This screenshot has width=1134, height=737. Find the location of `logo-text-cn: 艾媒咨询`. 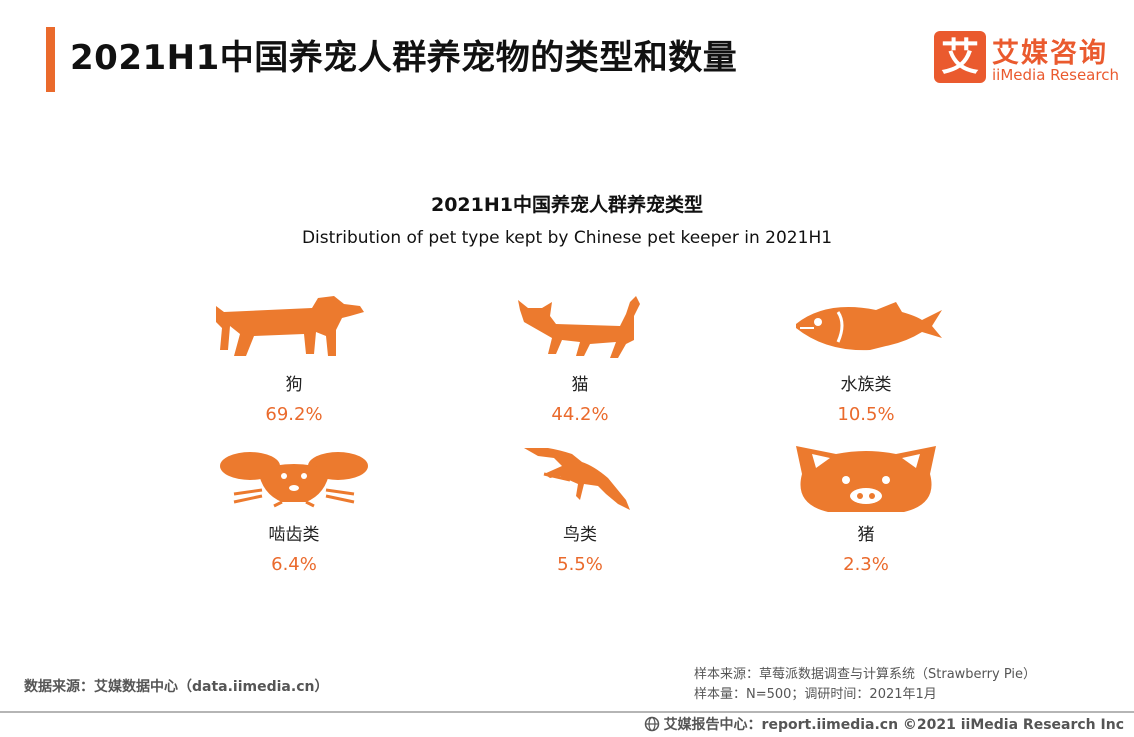

logo-text-cn: 艾媒咨询 is located at coordinates (1050, 53).